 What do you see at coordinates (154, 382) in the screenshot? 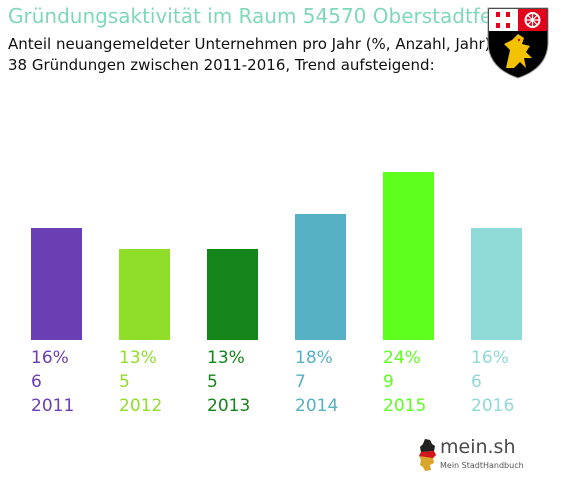
I see `bar-label-group: 13% 5 2012` at bounding box center [154, 382].